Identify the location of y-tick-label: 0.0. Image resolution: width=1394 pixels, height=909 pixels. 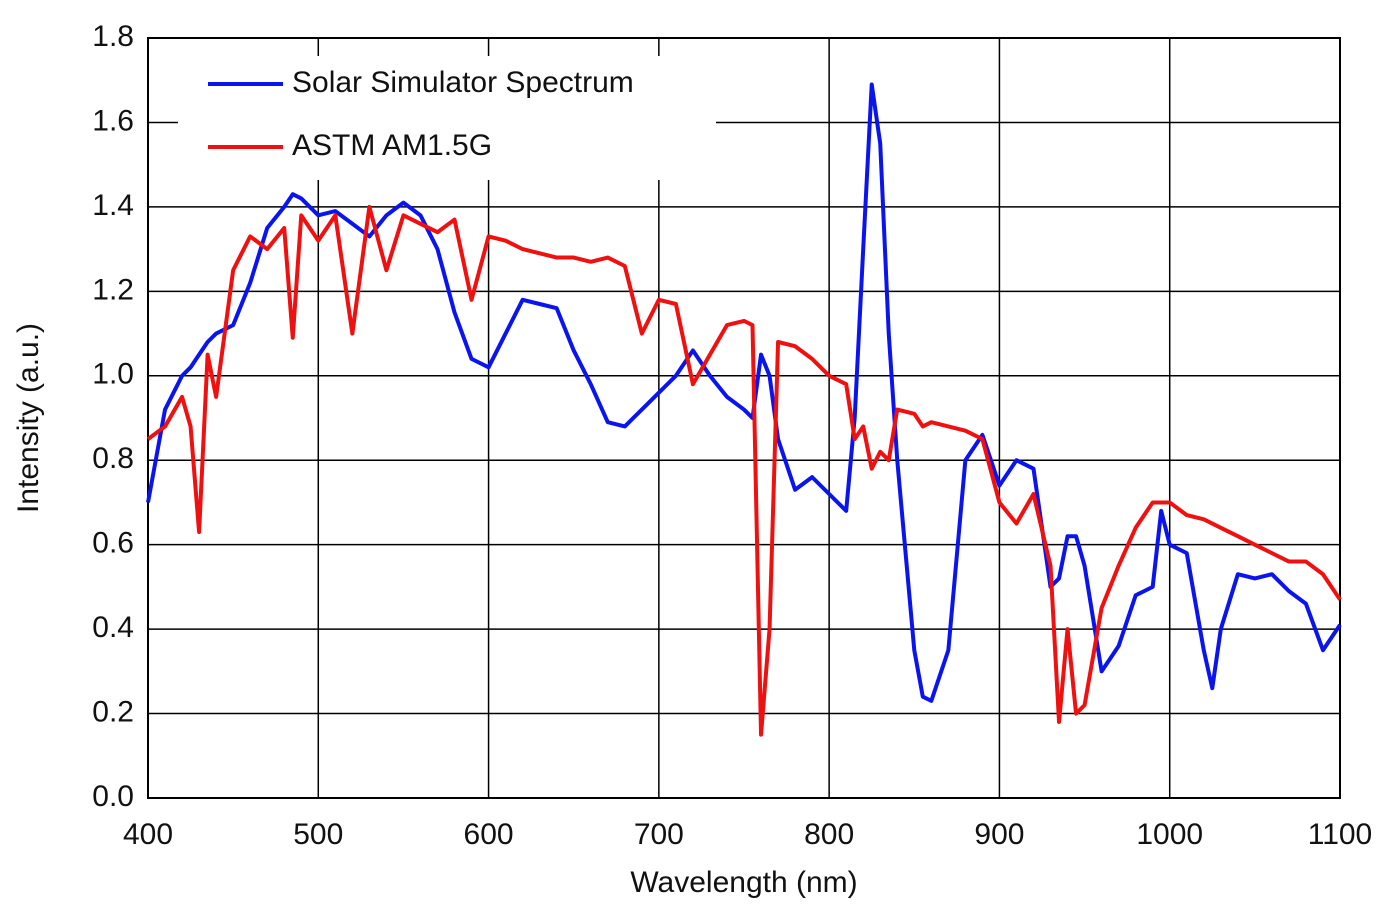
(113, 796).